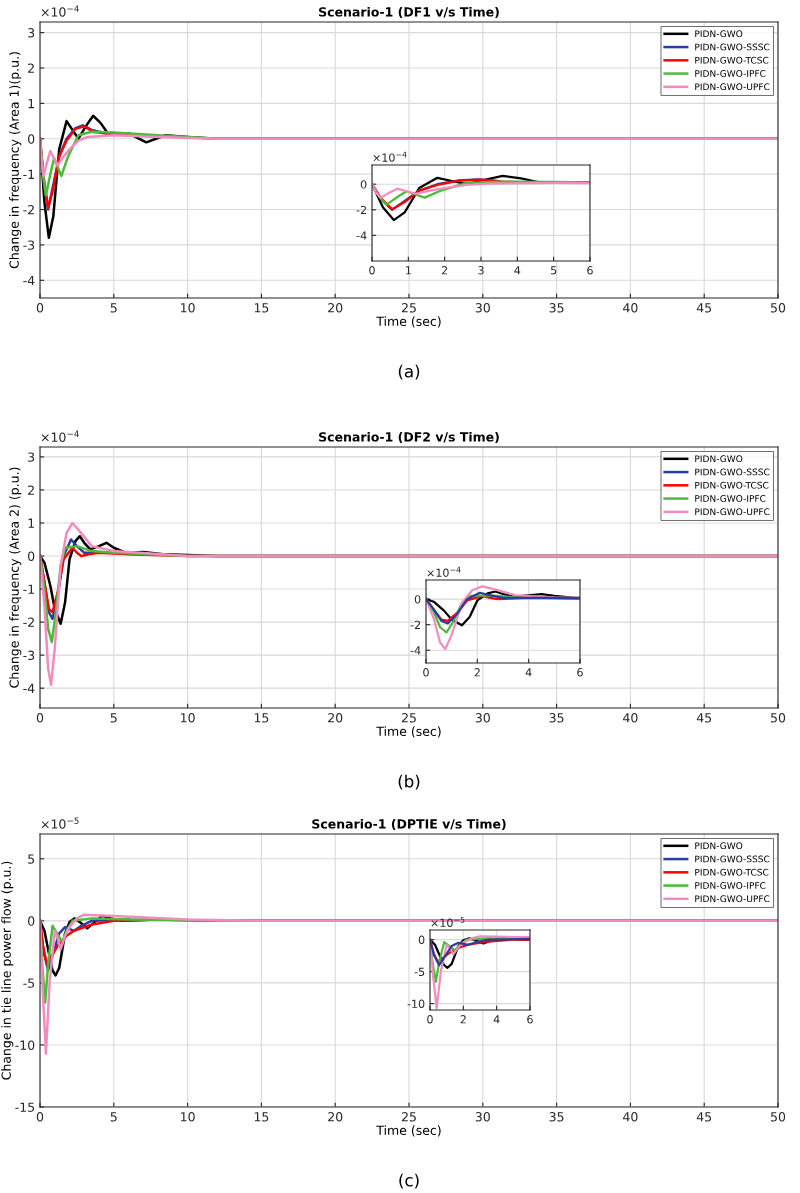 The height and width of the screenshot is (1193, 800). I want to click on chart-title: Scenario-1 (DPTIE v/s Time), so click(409, 824).